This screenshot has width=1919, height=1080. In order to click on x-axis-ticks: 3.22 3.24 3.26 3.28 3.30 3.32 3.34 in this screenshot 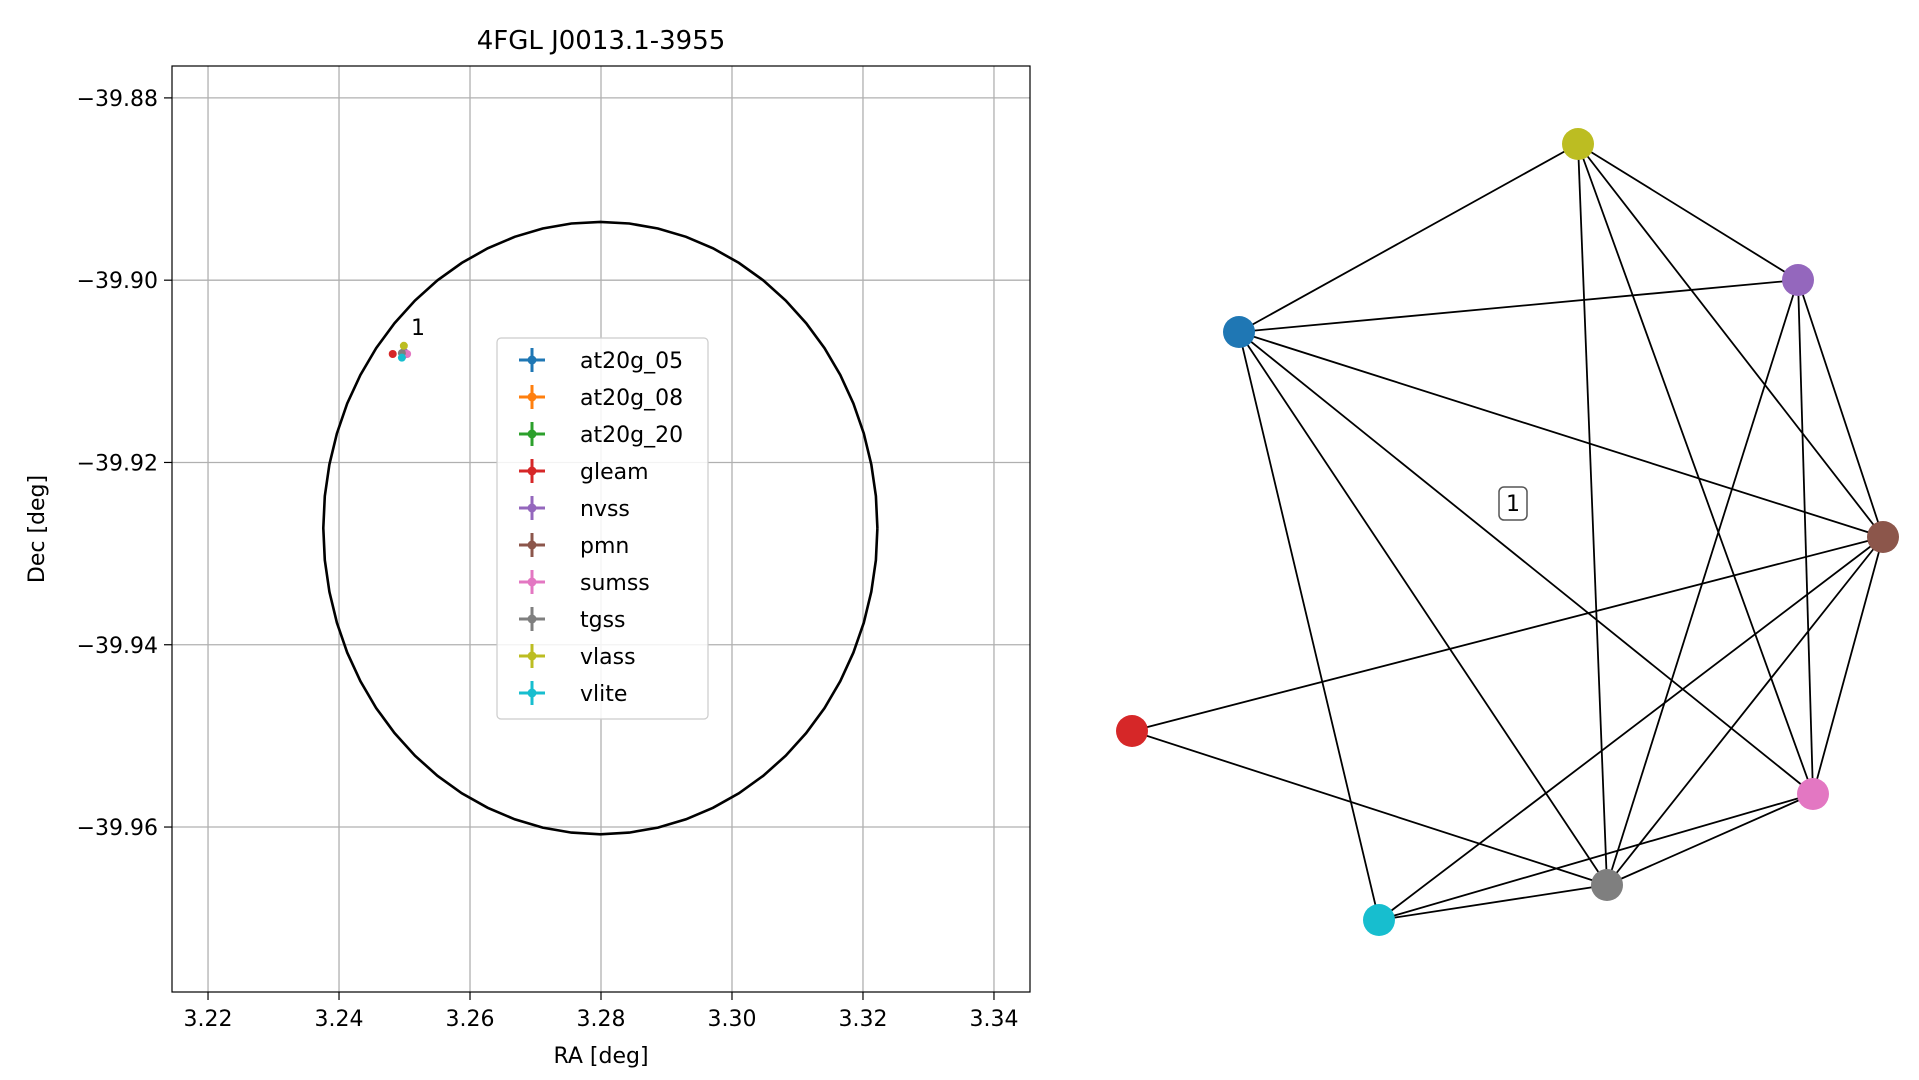, I will do `click(601, 1012)`.